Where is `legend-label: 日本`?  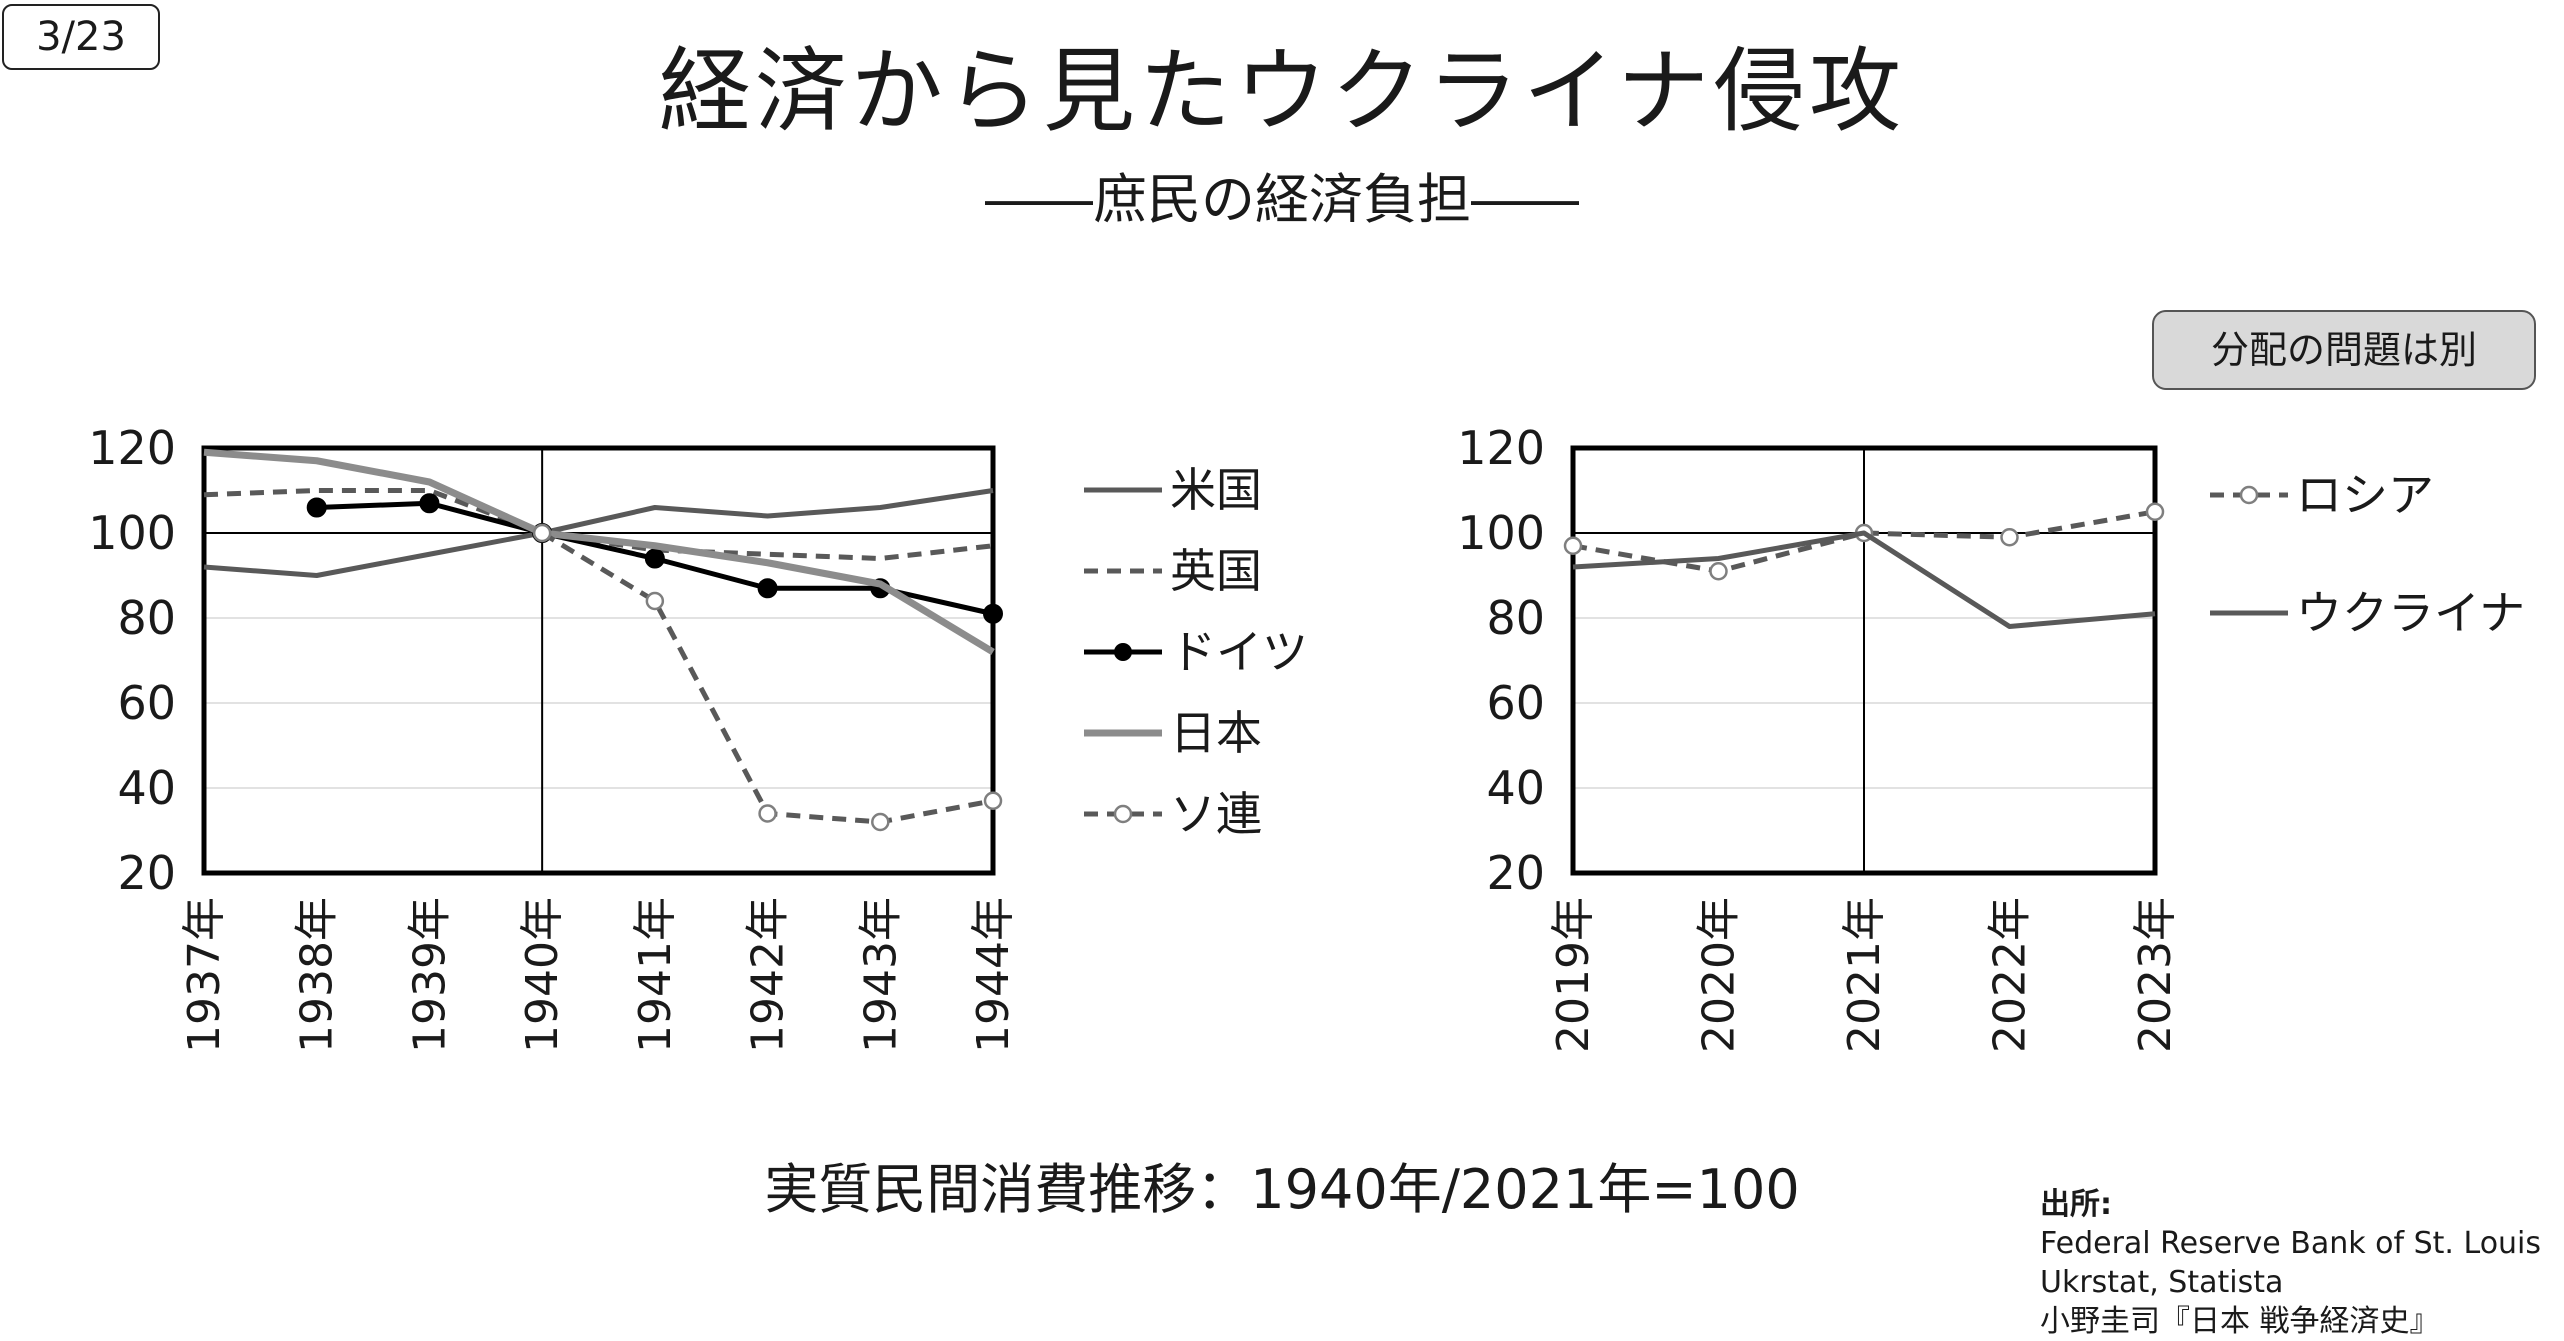
legend-label: 日本 is located at coordinates (1216, 733).